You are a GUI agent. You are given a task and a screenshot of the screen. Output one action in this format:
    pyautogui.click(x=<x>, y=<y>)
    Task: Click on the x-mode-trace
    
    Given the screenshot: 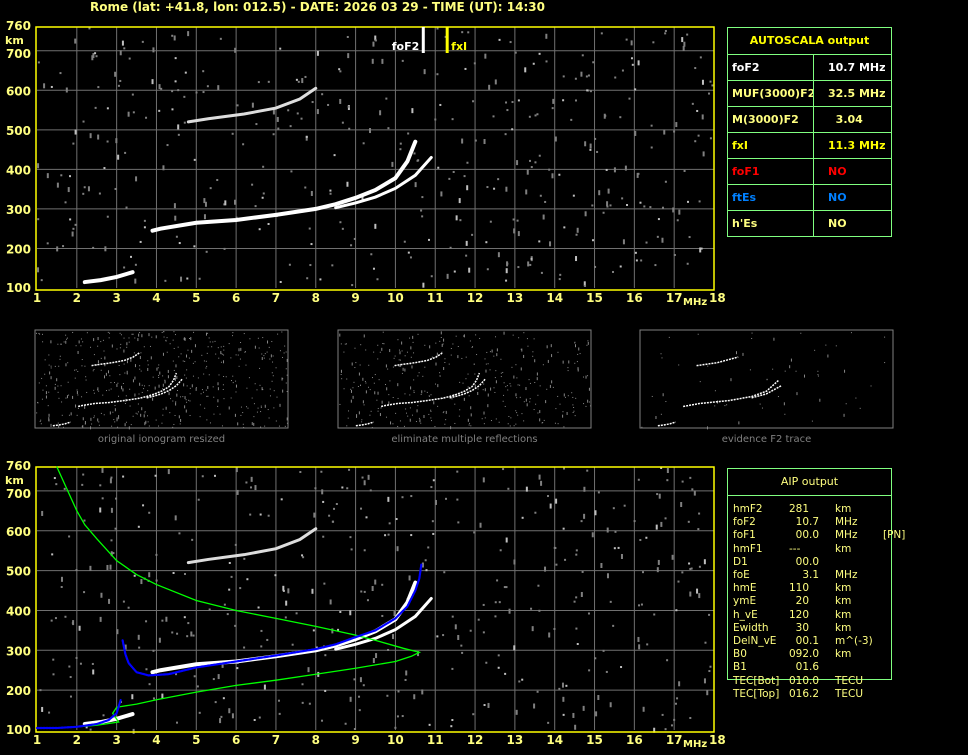 What is the action you would take?
    pyautogui.click(x=383, y=624)
    